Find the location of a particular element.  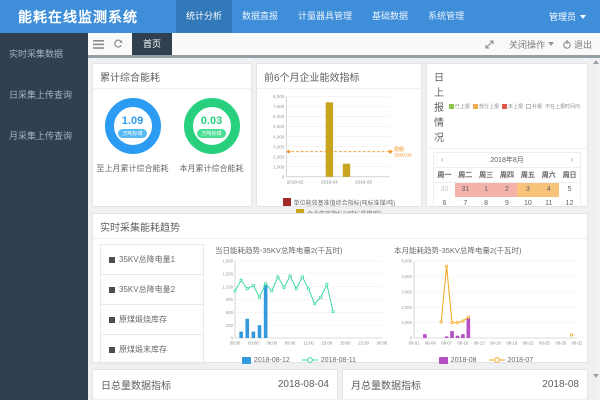

svg-text: 08-19 is located at coordinates (511, 343).